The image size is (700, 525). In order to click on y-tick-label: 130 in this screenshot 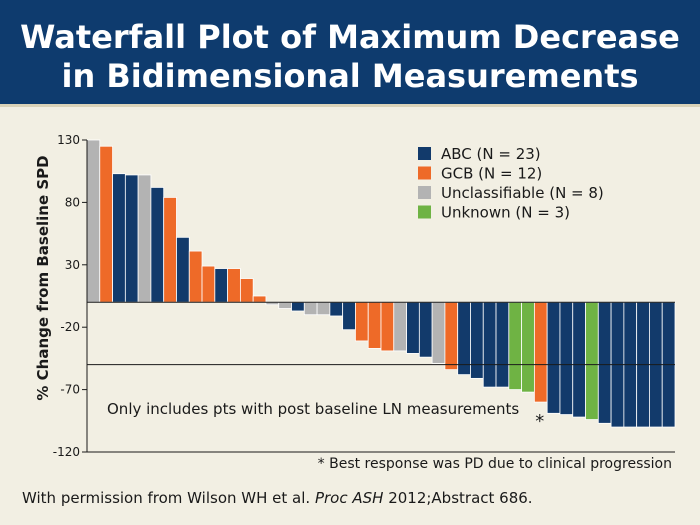, I will do `click(68, 140)`.